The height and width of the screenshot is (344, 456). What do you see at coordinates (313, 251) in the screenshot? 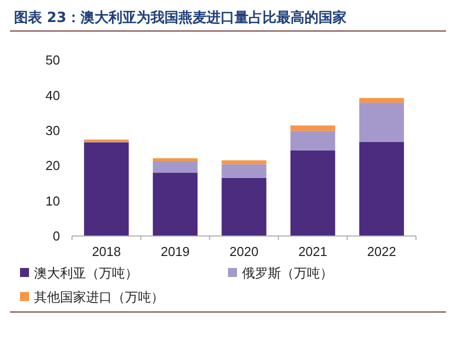
I see `x-tick-label: 2021` at bounding box center [313, 251].